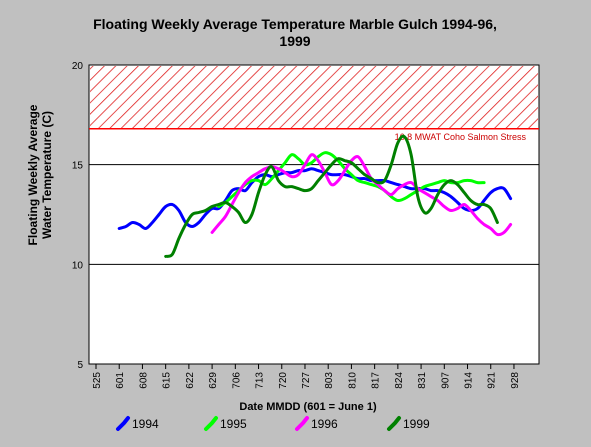  I want to click on x-tick-label-720: 720, so click(283, 380).